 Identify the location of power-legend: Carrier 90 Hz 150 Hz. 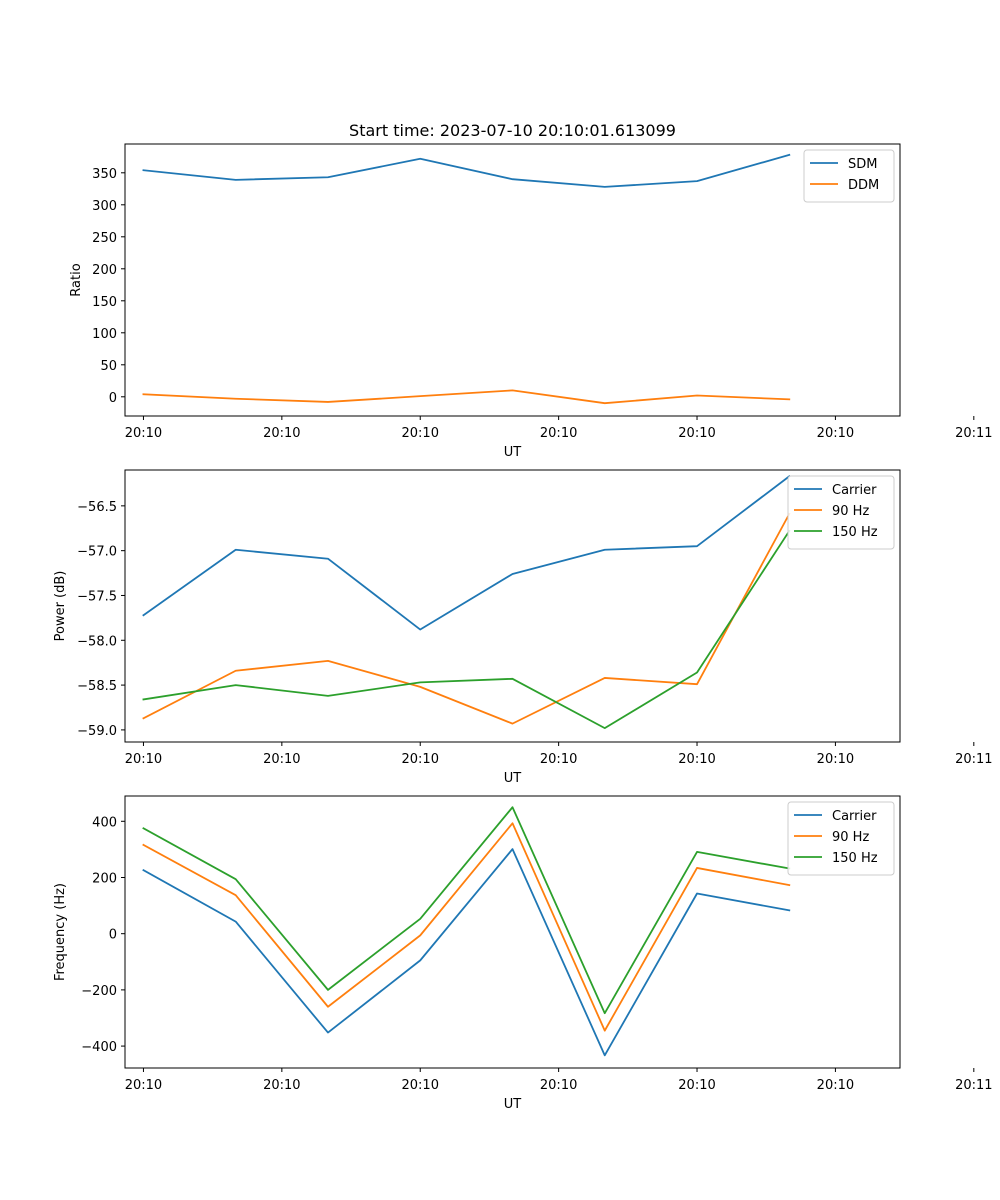
(841, 512).